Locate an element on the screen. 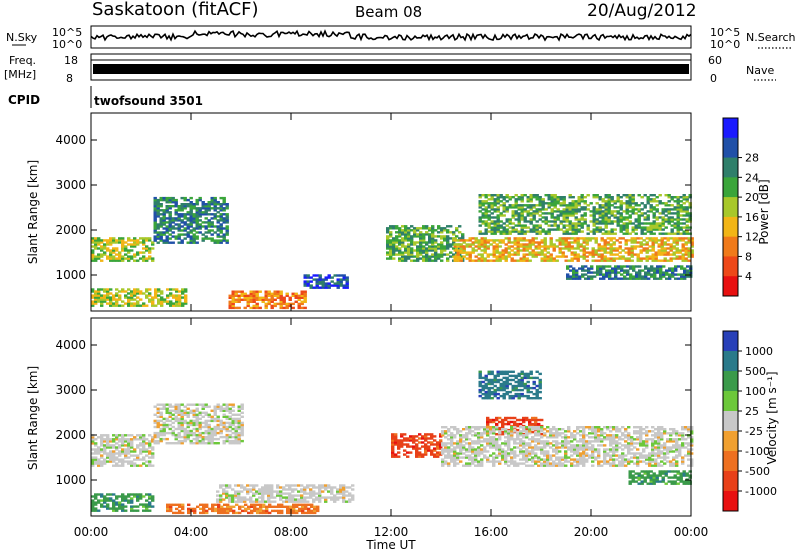 The height and width of the screenshot is (554, 800). nsearch-label: N.Search is located at coordinates (771, 37).